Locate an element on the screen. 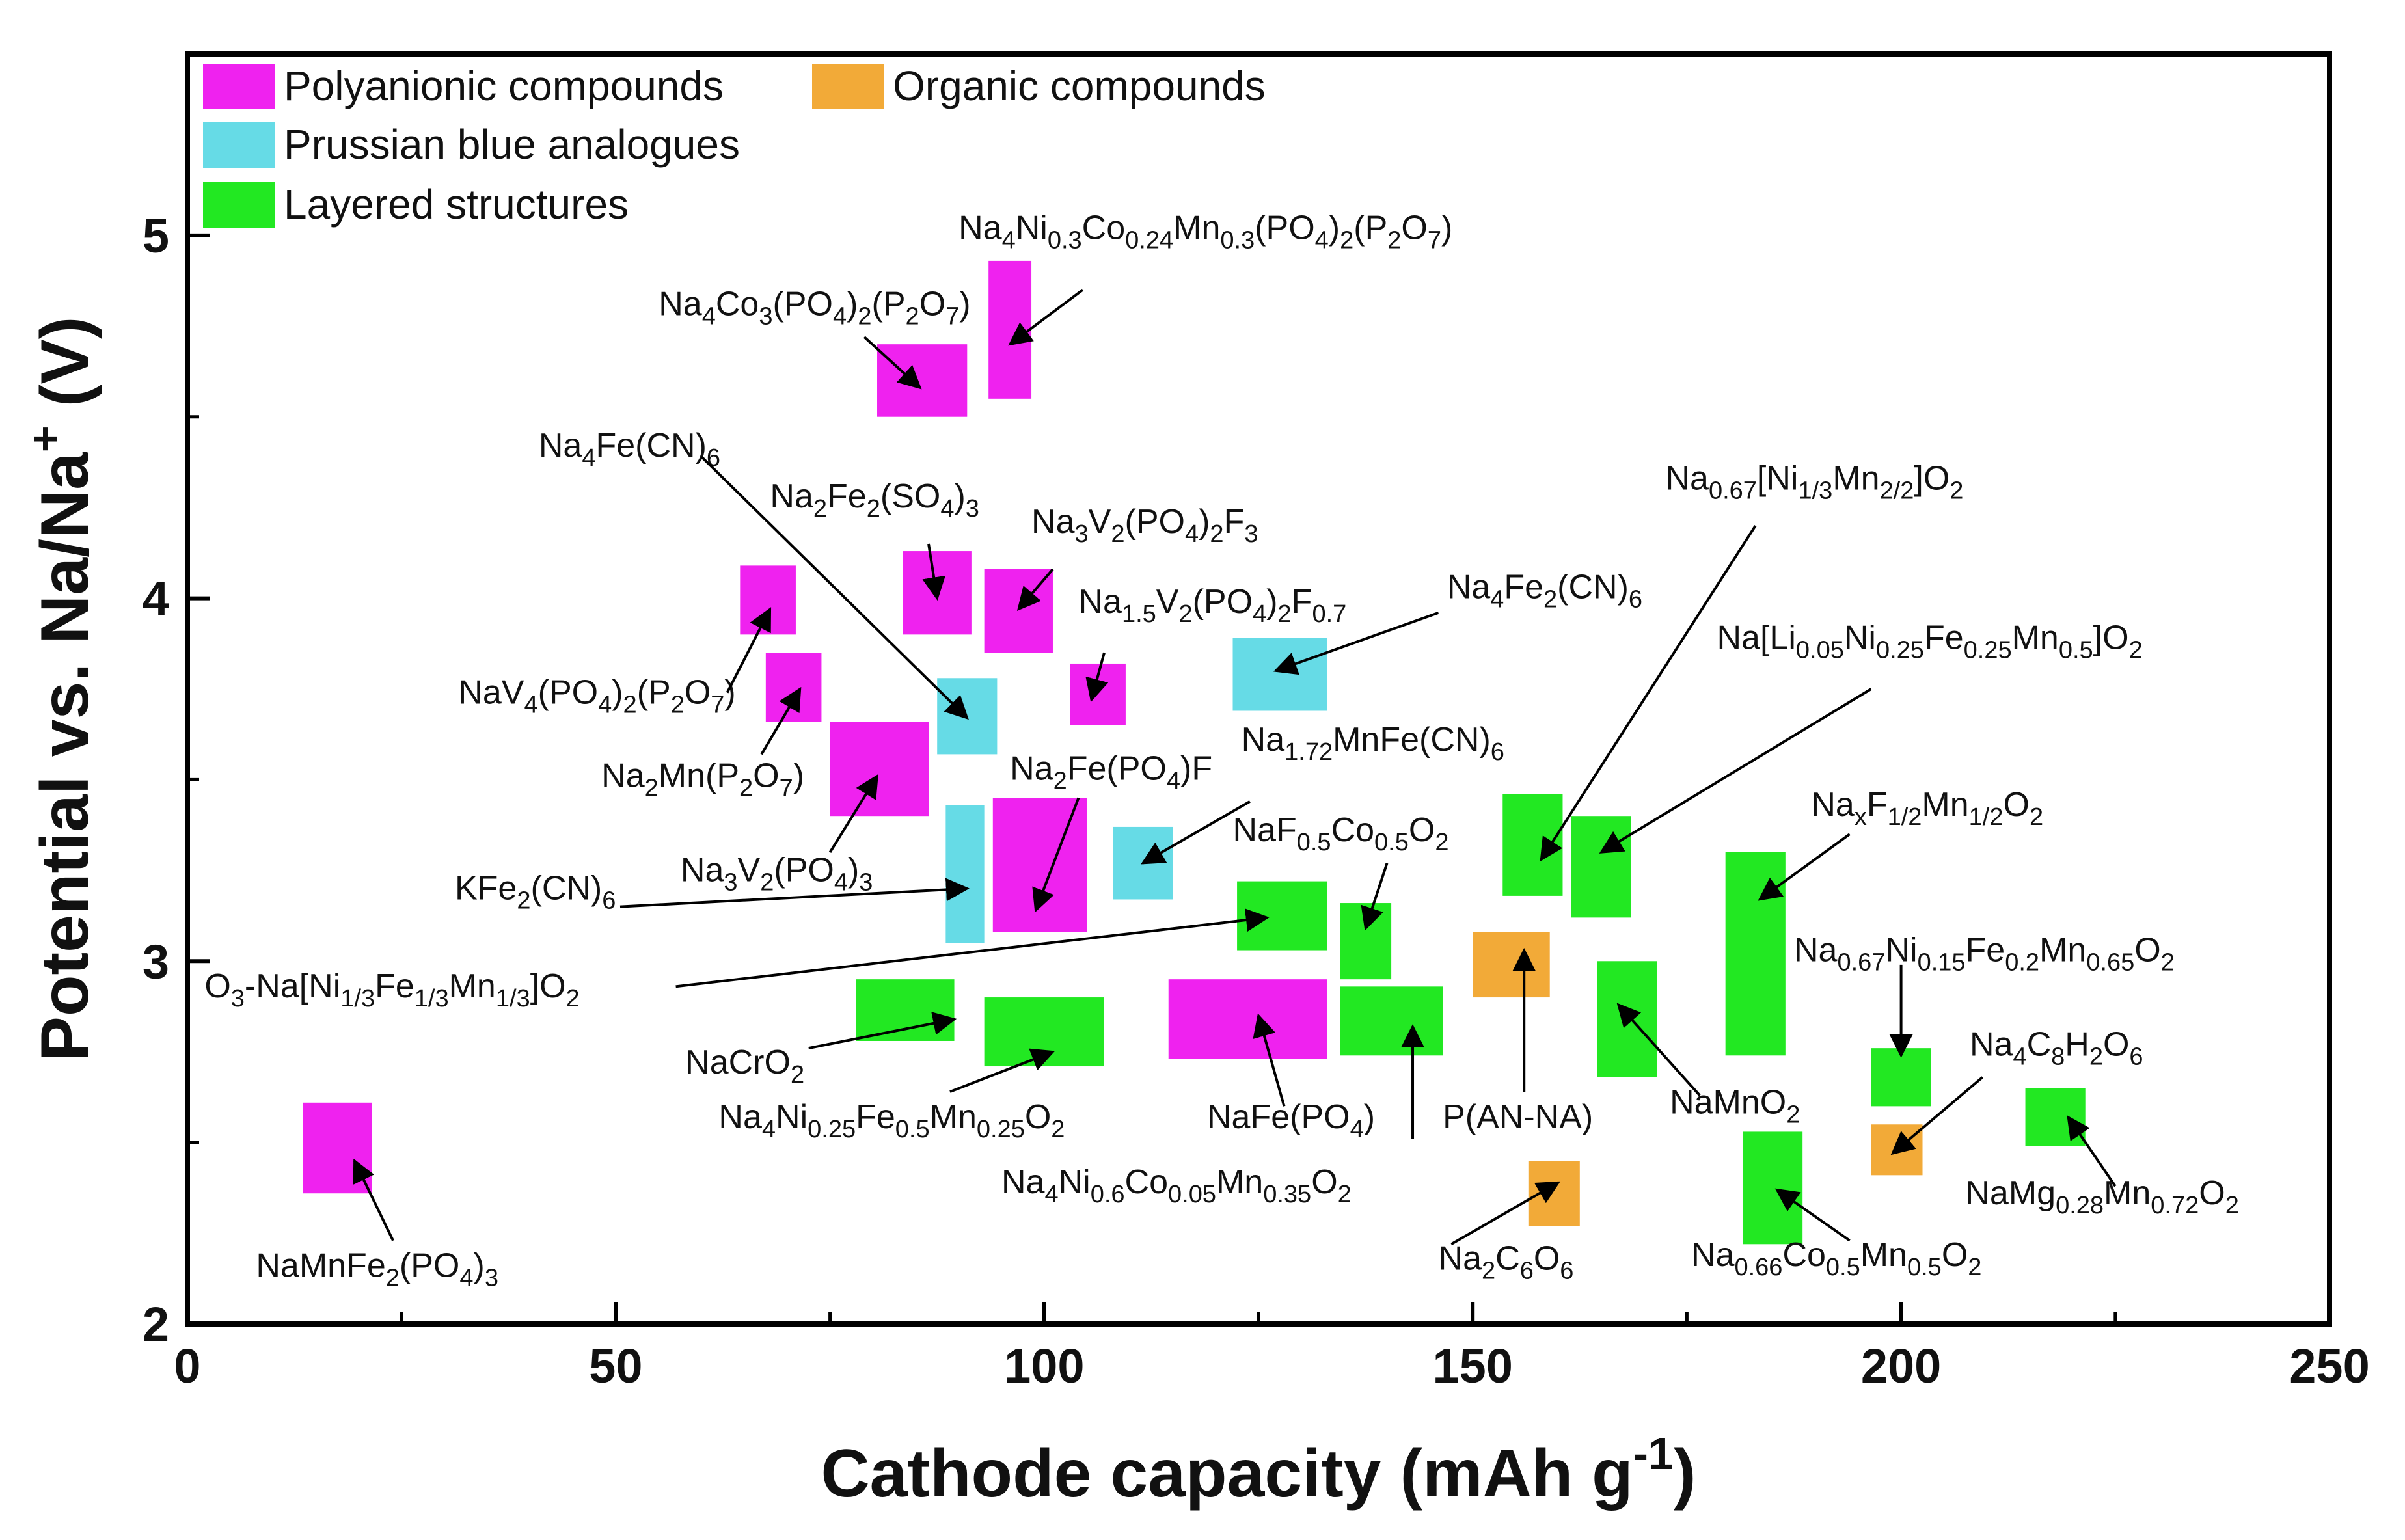 This screenshot has width=2405, height=1540. annotation-segment: Fe(PO is located at coordinates (1117, 768).